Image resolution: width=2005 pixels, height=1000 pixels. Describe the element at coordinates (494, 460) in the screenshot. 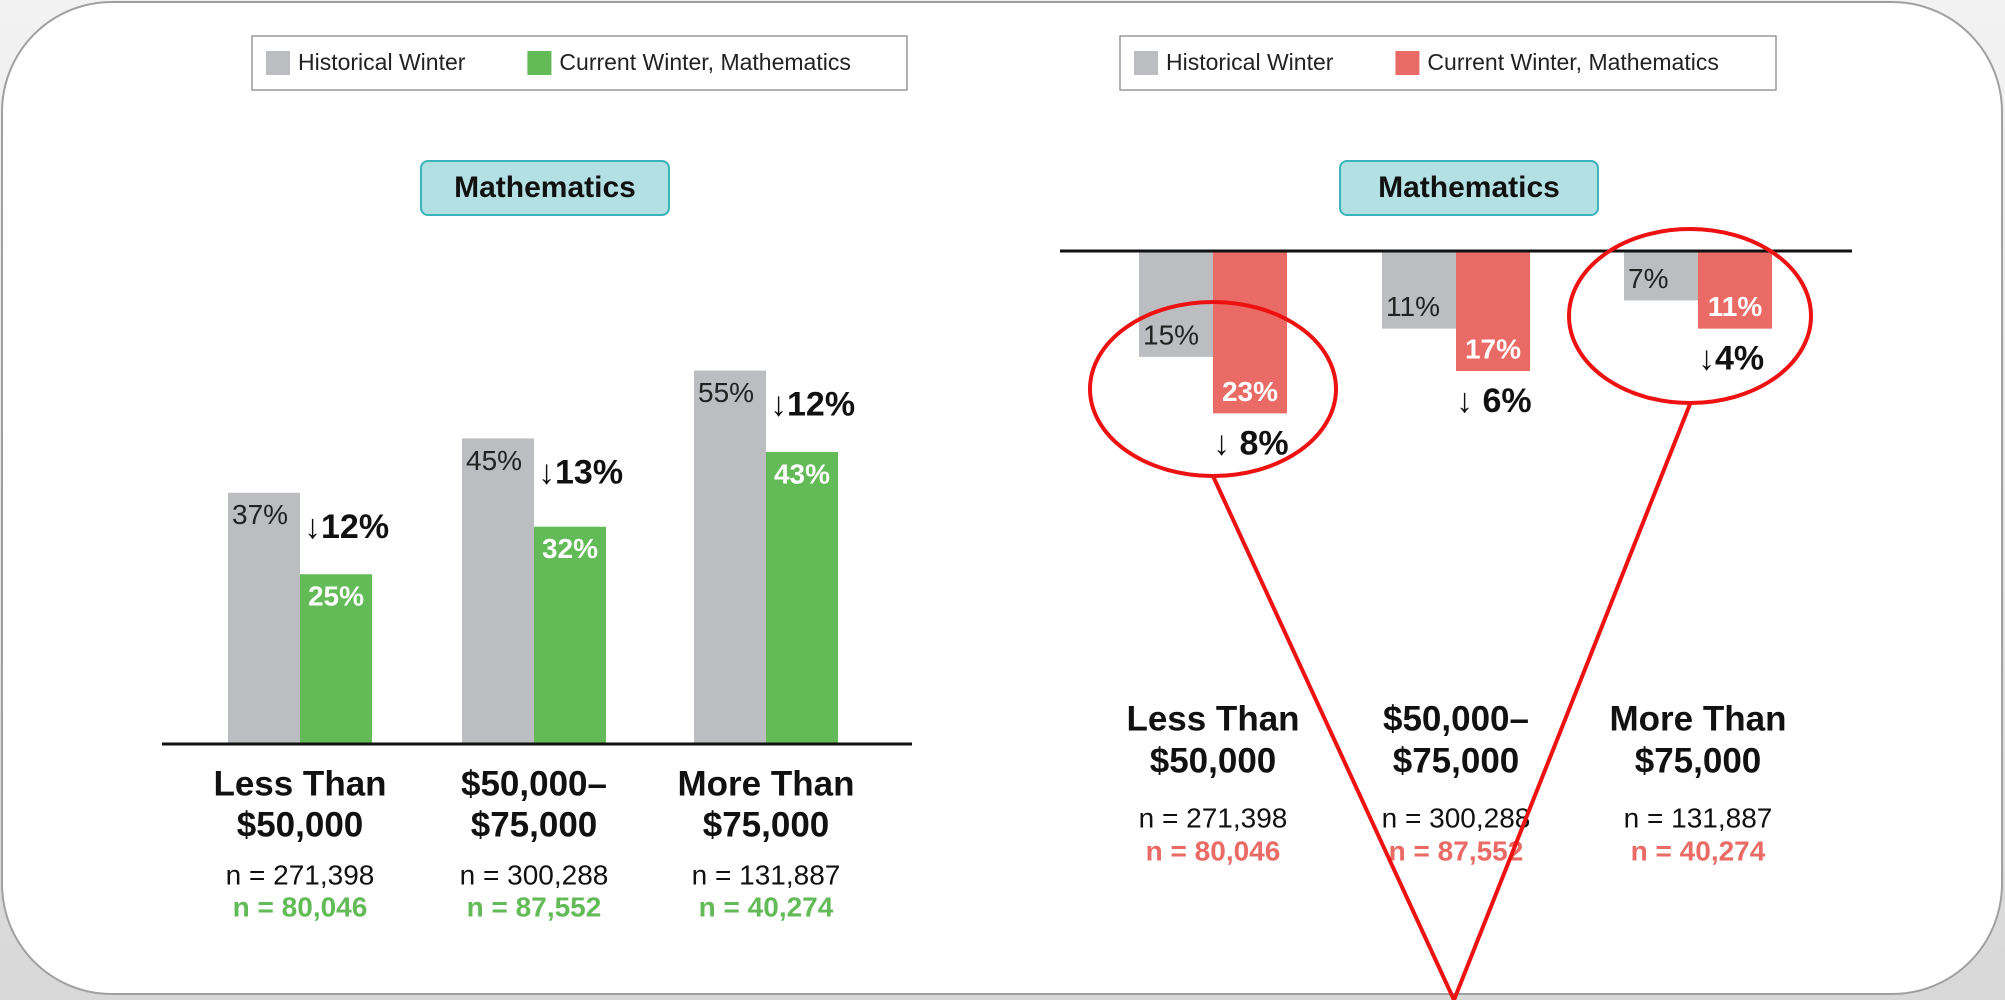

I see `value-label: 45%` at that location.